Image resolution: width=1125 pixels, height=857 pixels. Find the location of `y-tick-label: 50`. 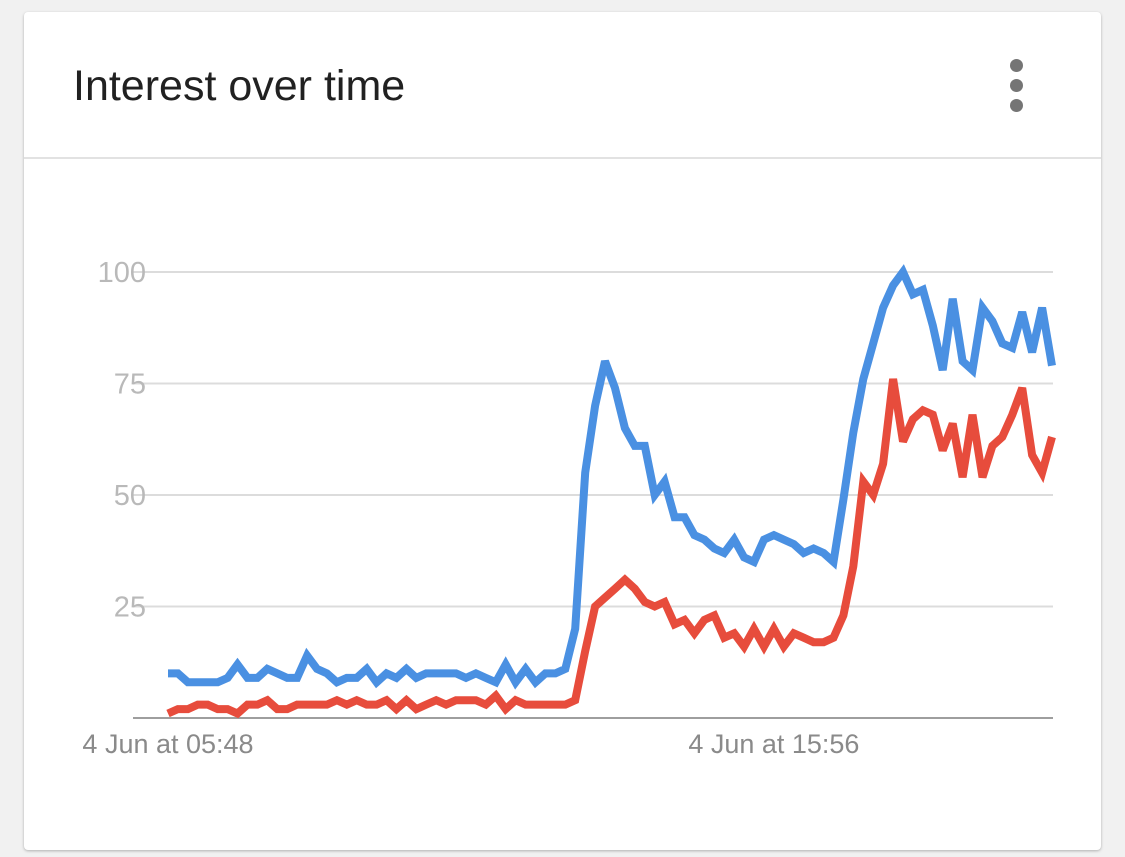

y-tick-label: 50 is located at coordinates (130, 496).